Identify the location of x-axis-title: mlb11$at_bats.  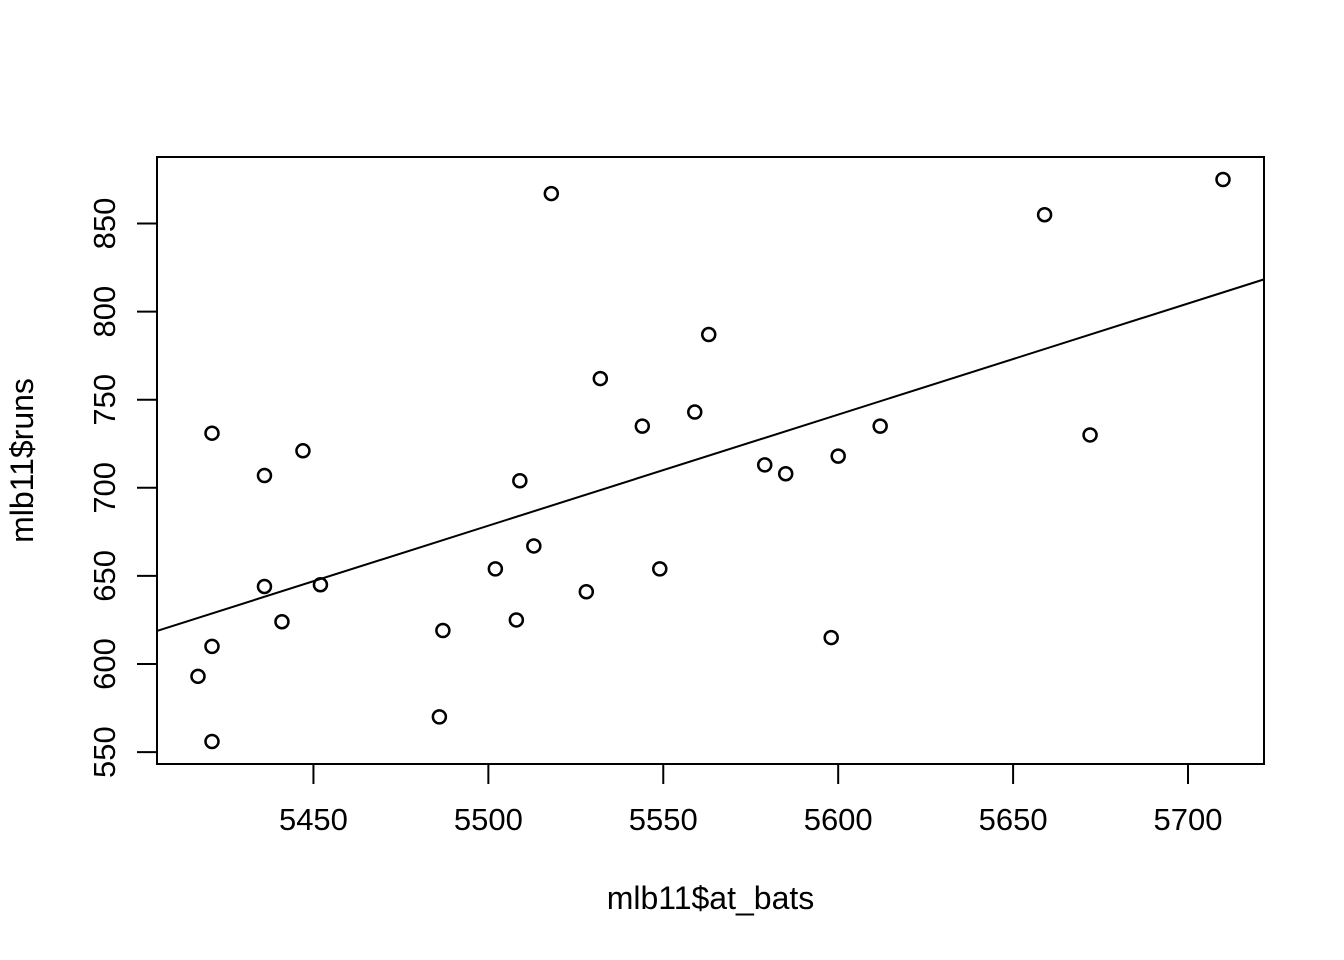
(711, 898).